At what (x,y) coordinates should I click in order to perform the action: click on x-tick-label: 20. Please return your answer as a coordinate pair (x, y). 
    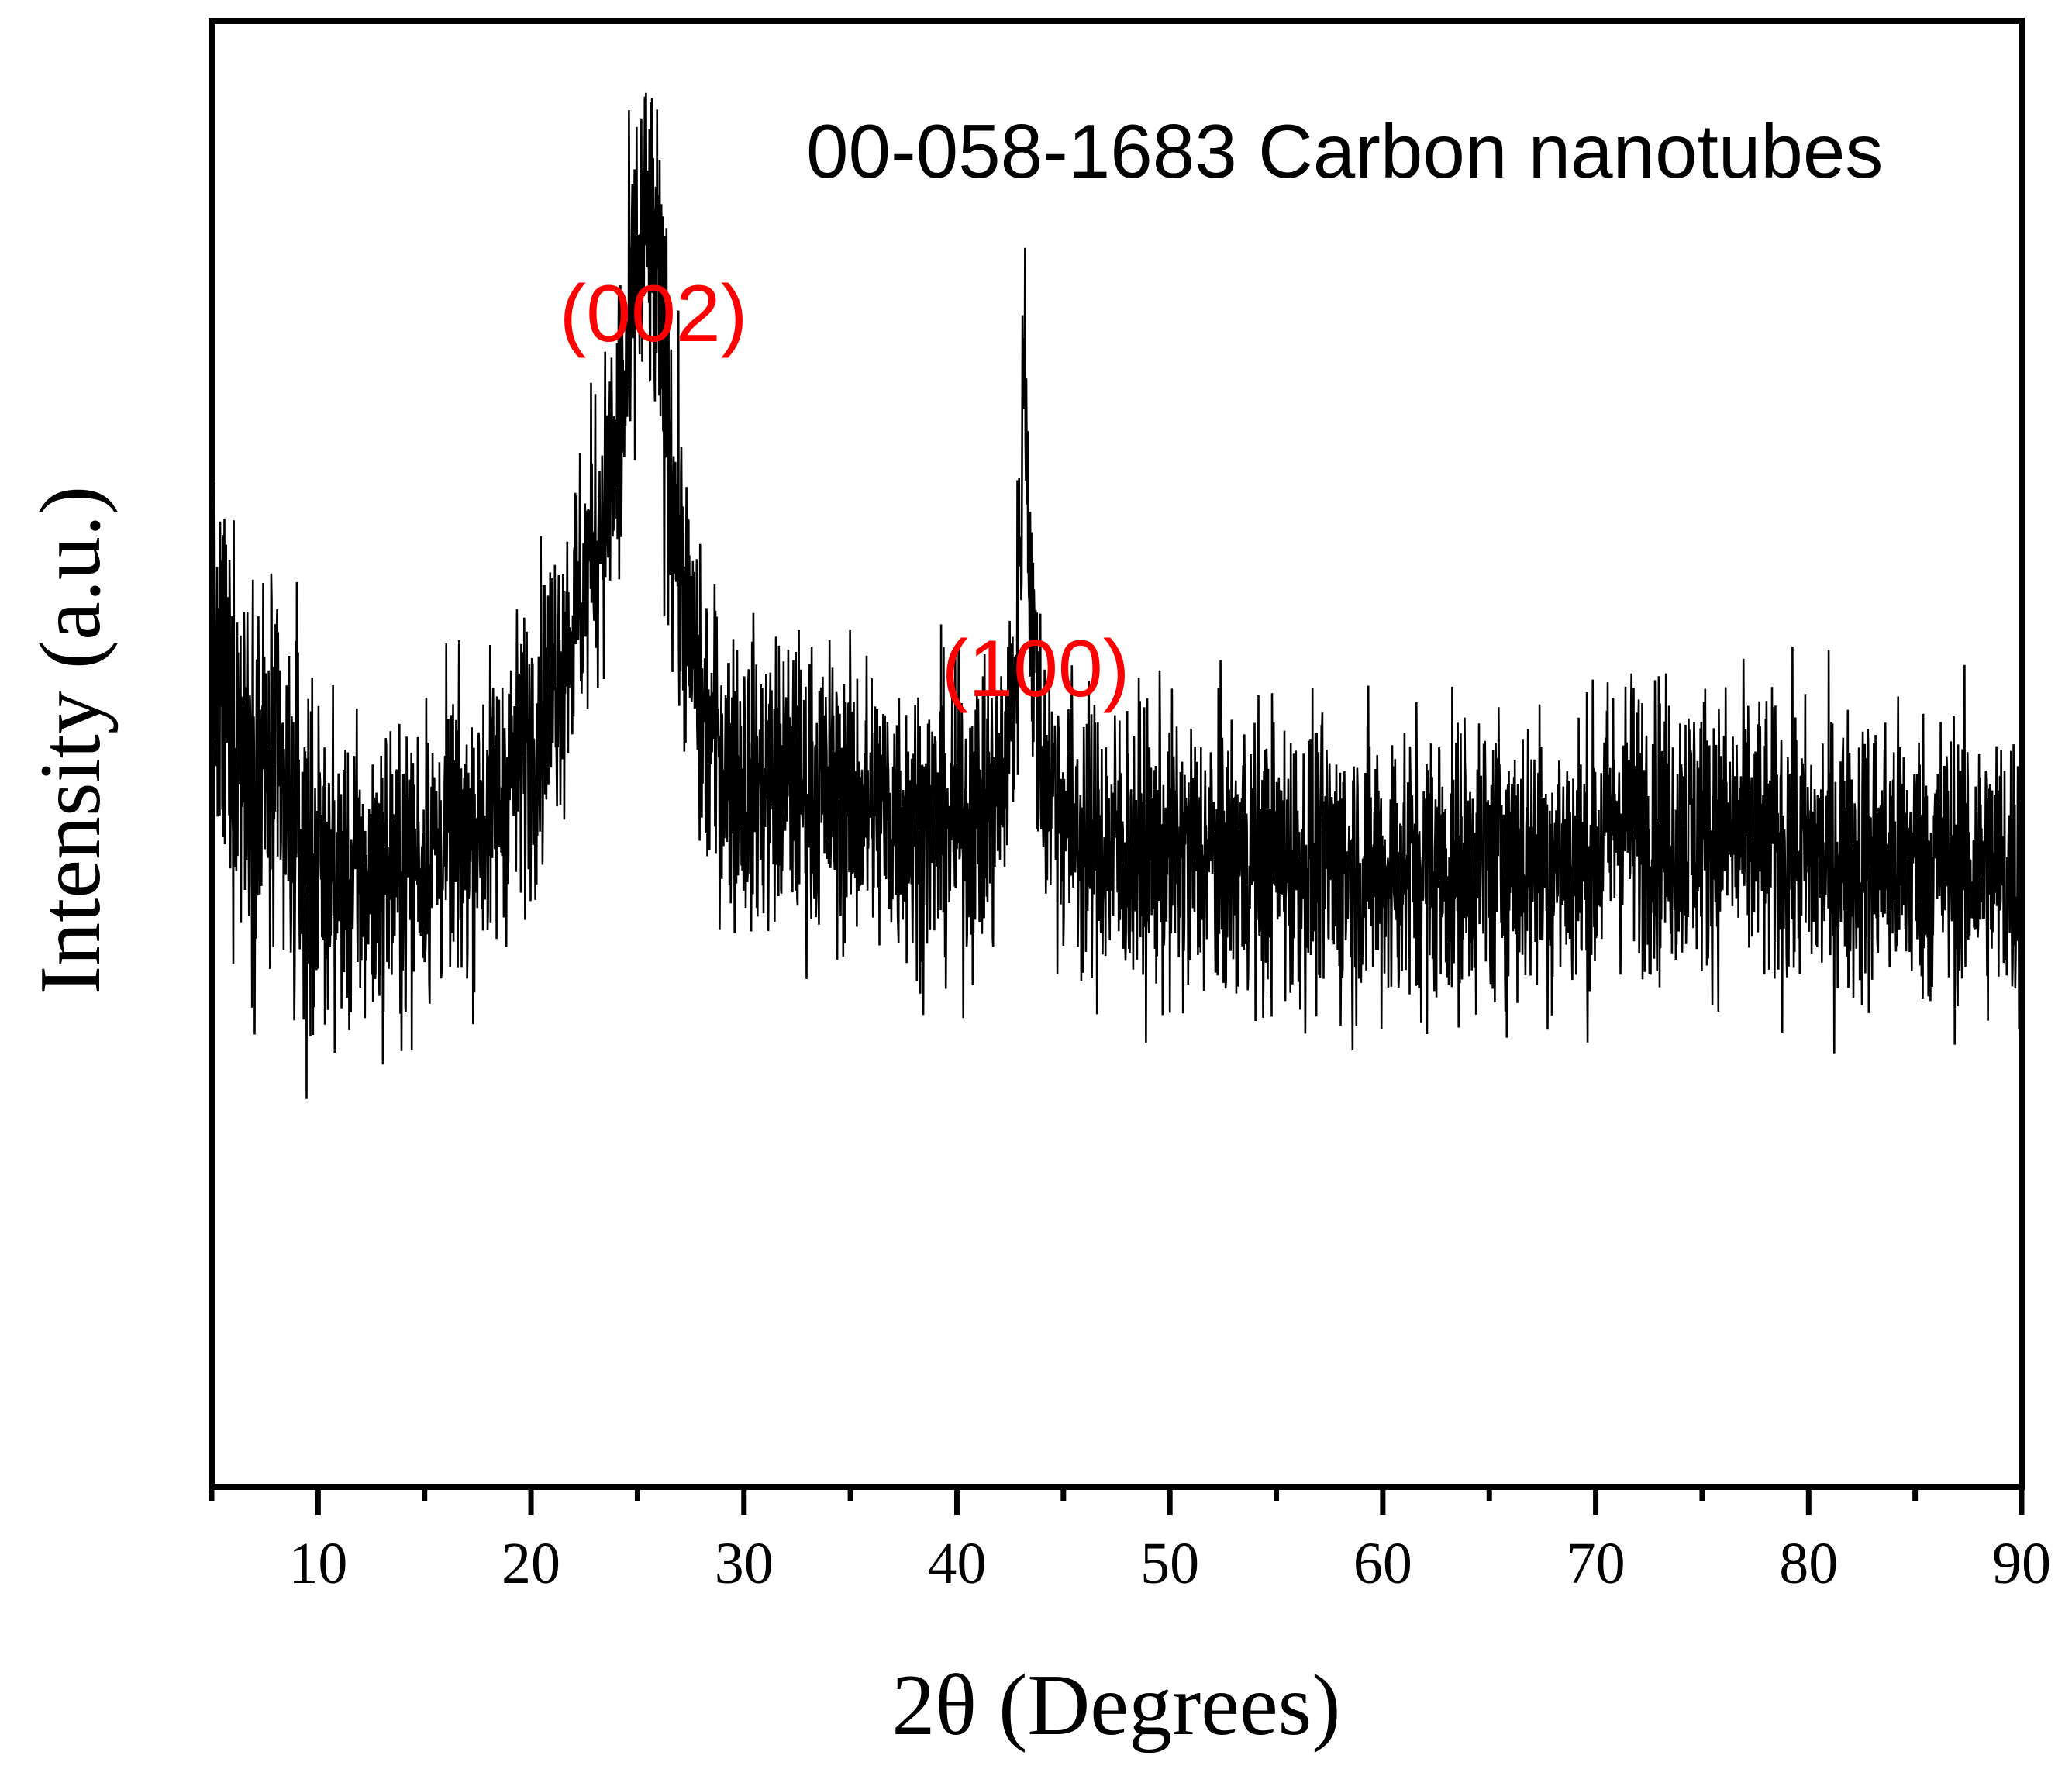
    Looking at the image, I should click on (531, 1563).